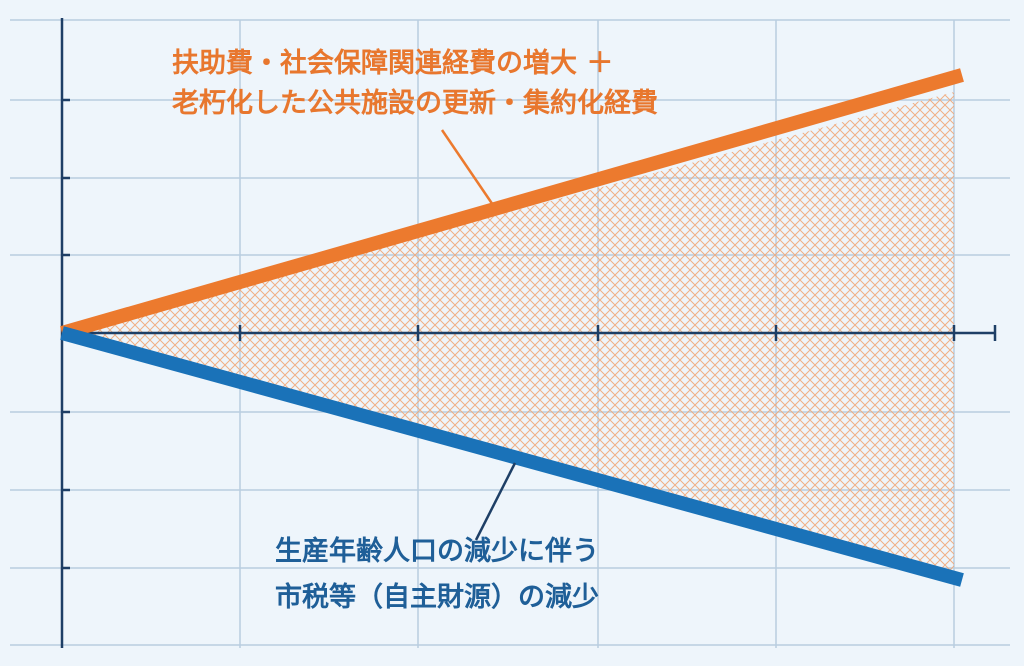 The height and width of the screenshot is (666, 1024). Describe the element at coordinates (392, 63) in the screenshot. I see `label: 扶助費・社会保障関連経費の増大 ＋` at that location.